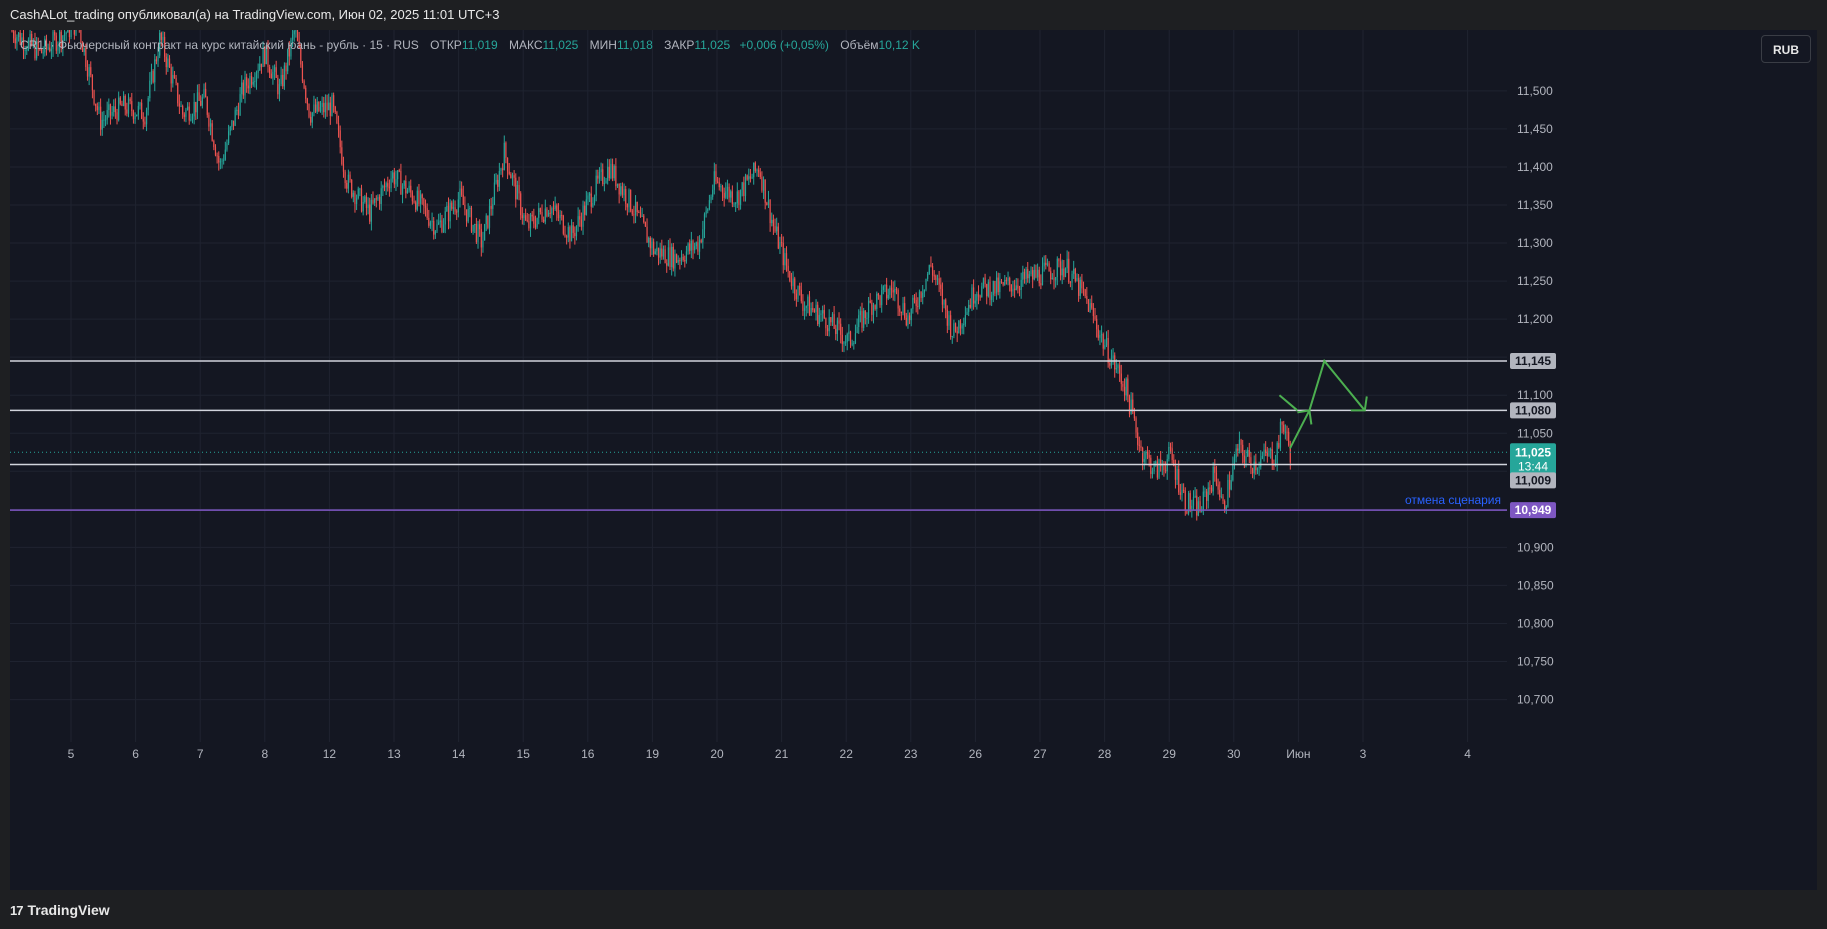 The height and width of the screenshot is (929, 1827). Describe the element at coordinates (588, 754) in the screenshot. I see `time-tick-label: 16` at that location.